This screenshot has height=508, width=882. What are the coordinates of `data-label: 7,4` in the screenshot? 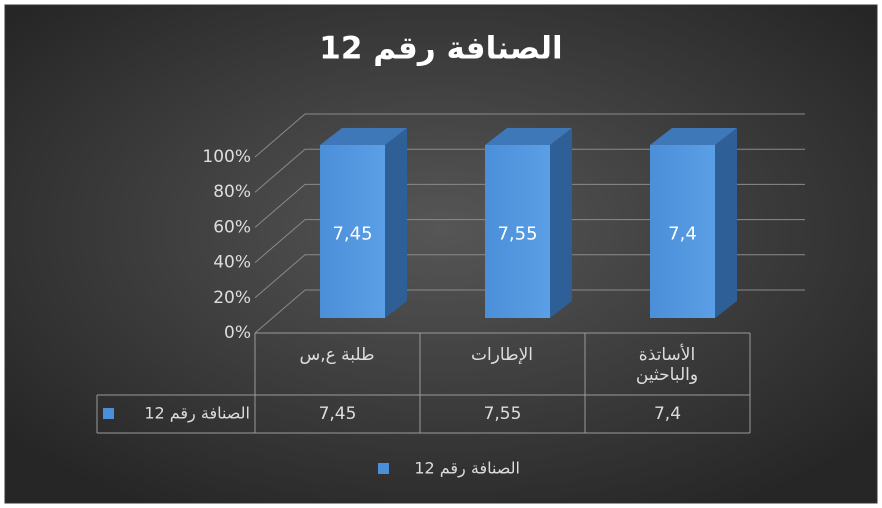 It's located at (682, 234).